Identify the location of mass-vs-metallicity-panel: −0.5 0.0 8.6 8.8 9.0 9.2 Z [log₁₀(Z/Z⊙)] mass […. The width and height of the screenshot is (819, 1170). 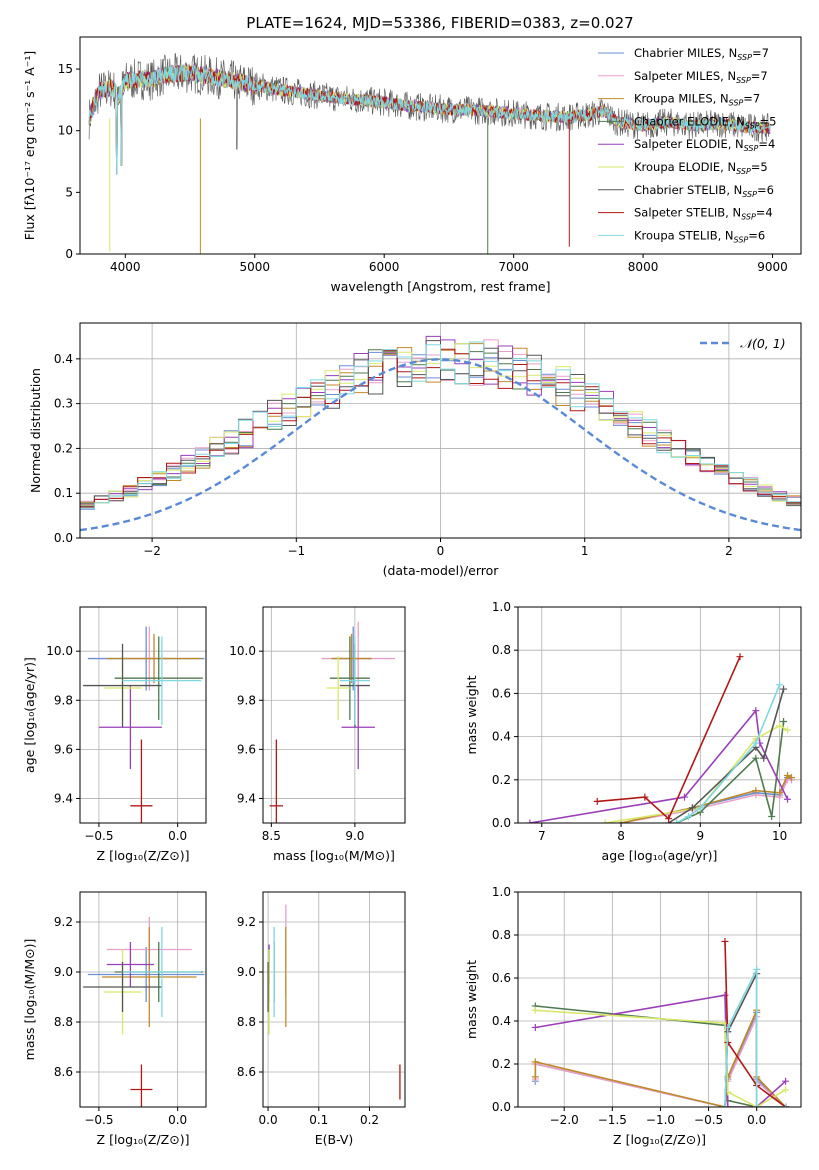
(114, 1019).